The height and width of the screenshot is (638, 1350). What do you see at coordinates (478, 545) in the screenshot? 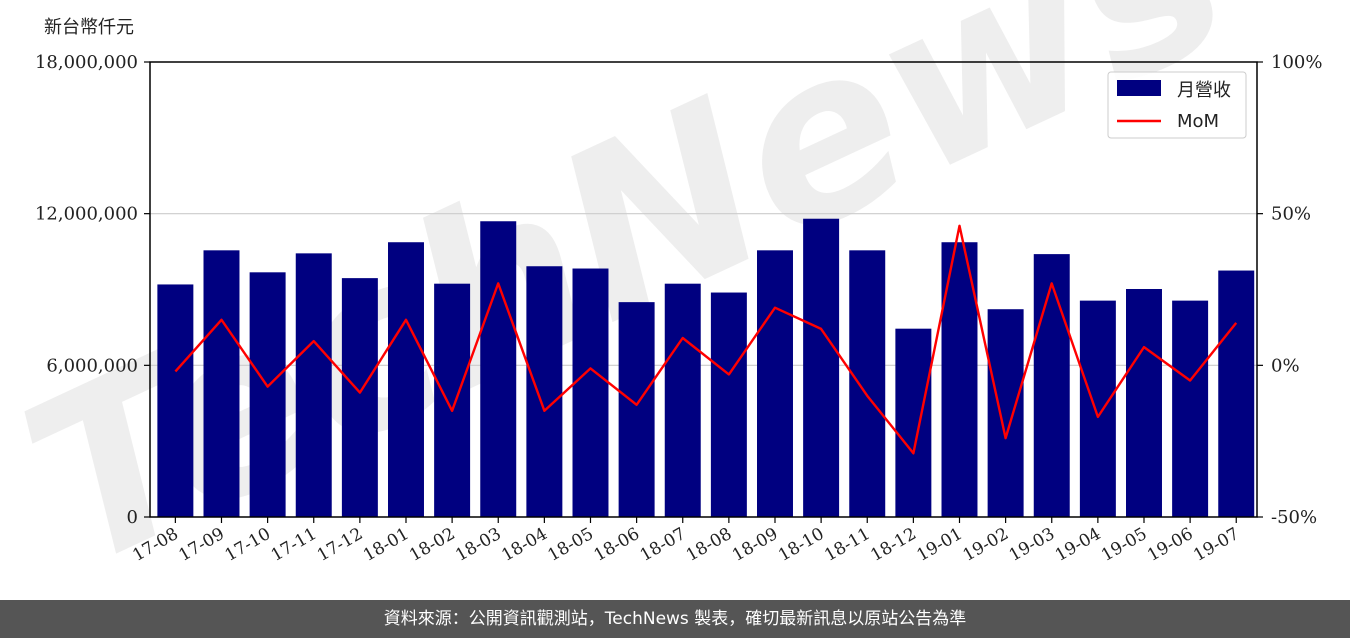
I see `x-tick-label: 18-03` at bounding box center [478, 545].